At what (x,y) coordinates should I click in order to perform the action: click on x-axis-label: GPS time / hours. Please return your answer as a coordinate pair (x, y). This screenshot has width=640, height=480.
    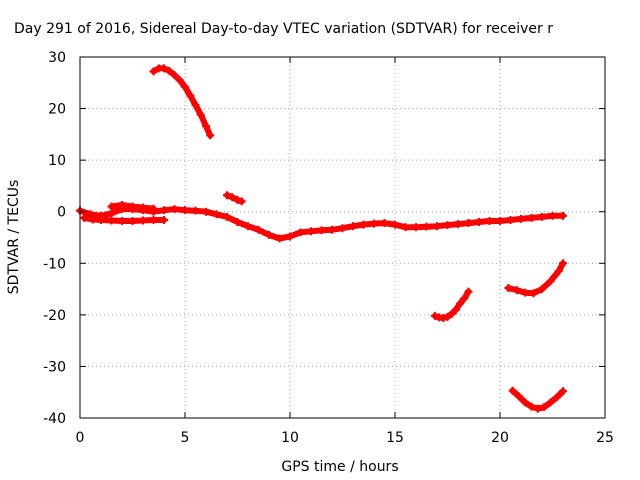
    Looking at the image, I should click on (339, 467).